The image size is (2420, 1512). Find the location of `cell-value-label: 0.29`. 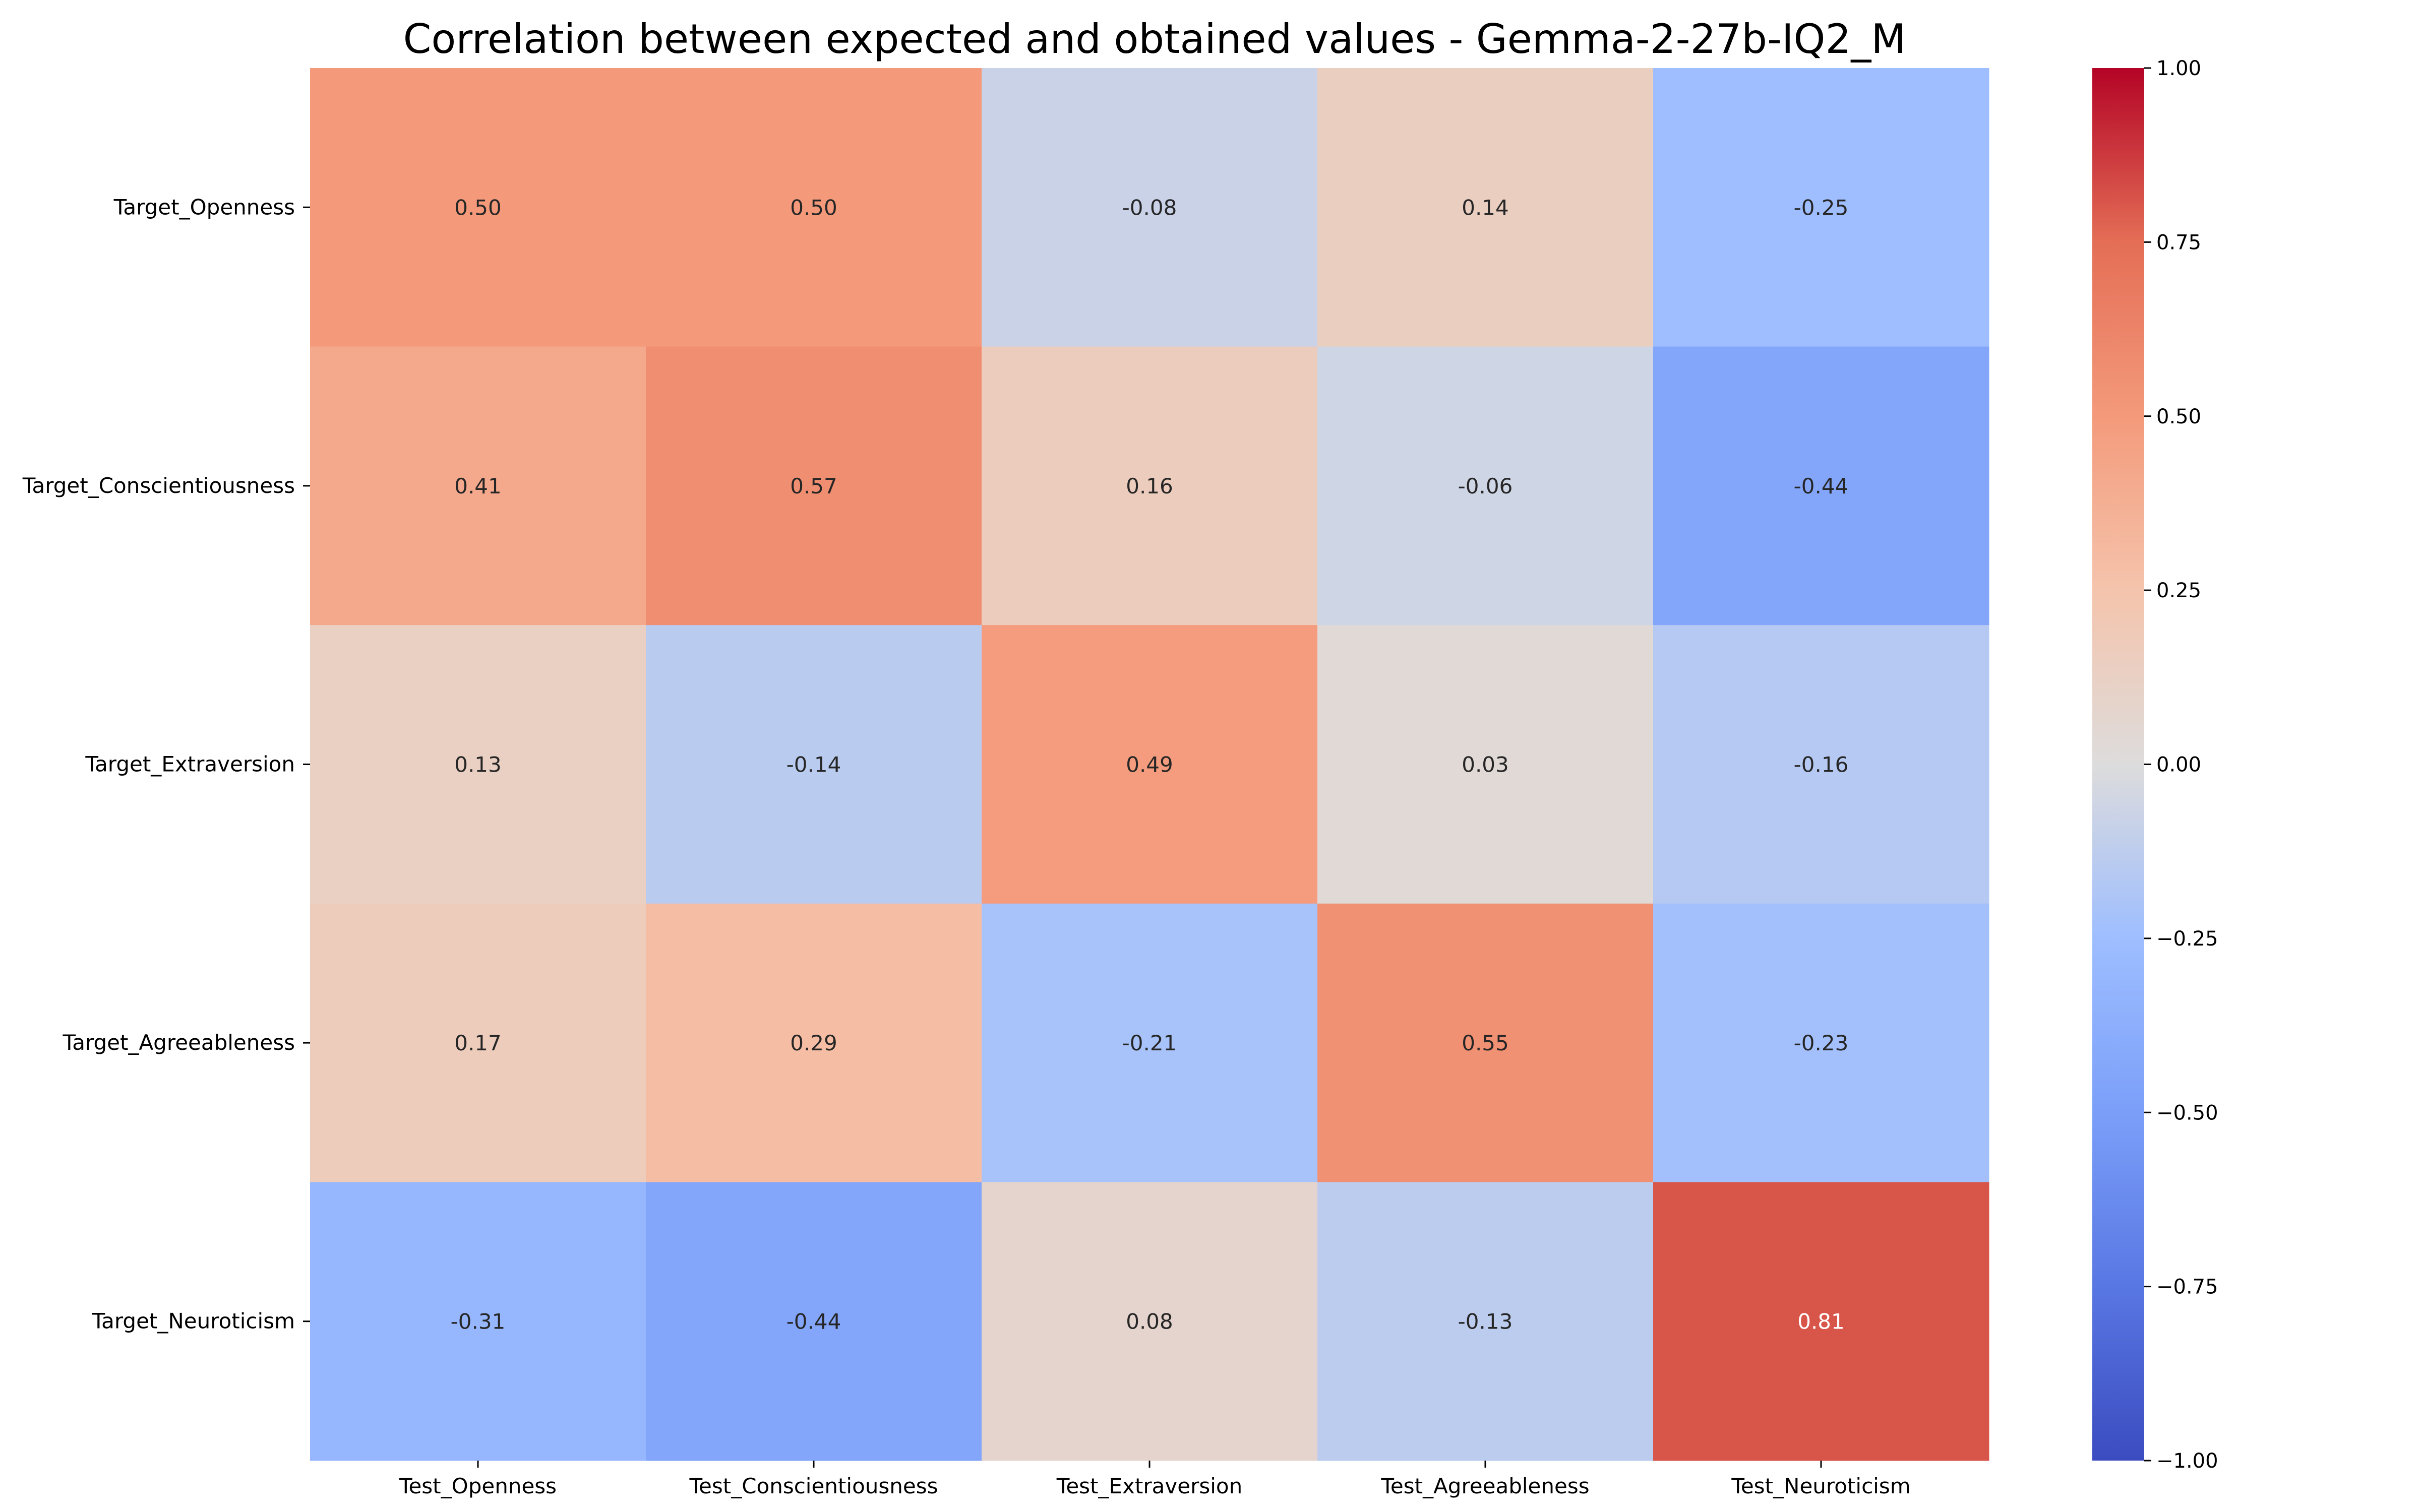

cell-value-label: 0.29 is located at coordinates (813, 1043).